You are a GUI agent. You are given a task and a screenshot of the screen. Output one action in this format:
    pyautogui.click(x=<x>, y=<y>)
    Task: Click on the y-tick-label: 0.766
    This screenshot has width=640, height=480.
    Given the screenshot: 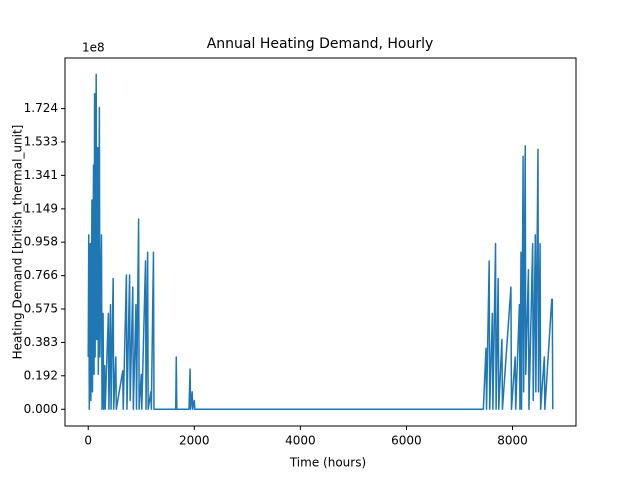 What is the action you would take?
    pyautogui.click(x=41, y=275)
    